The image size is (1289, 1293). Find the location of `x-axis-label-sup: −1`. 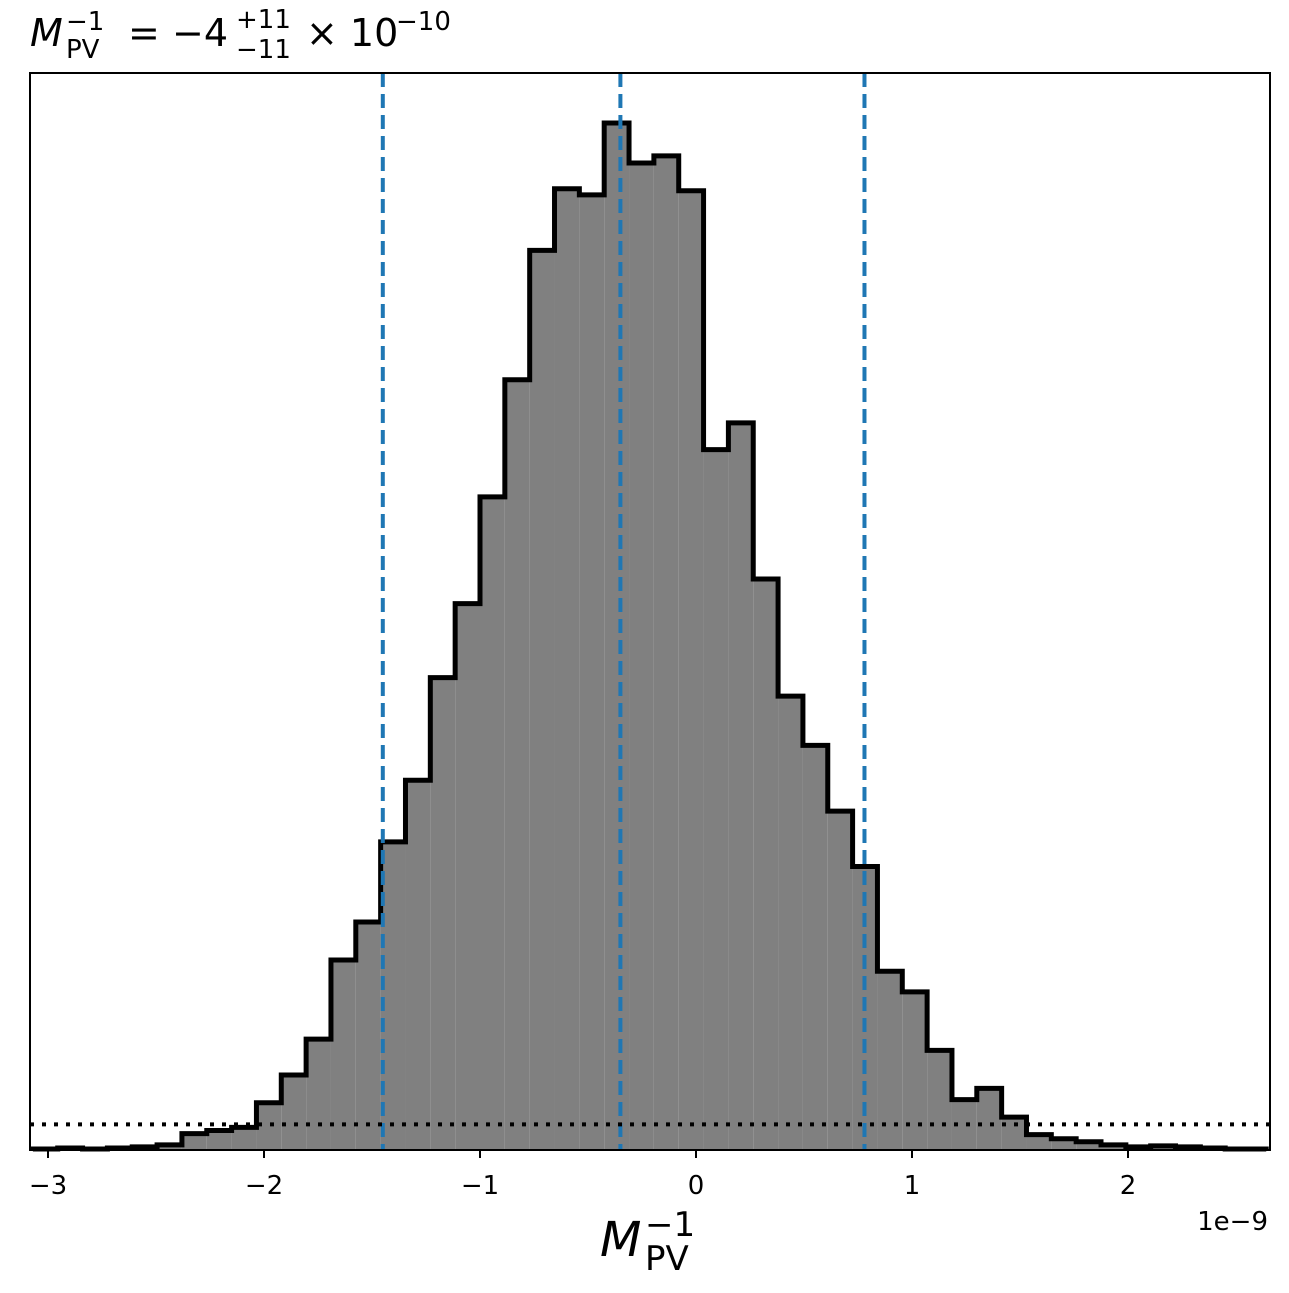

x-axis-label-sup: −1 is located at coordinates (670, 1225).